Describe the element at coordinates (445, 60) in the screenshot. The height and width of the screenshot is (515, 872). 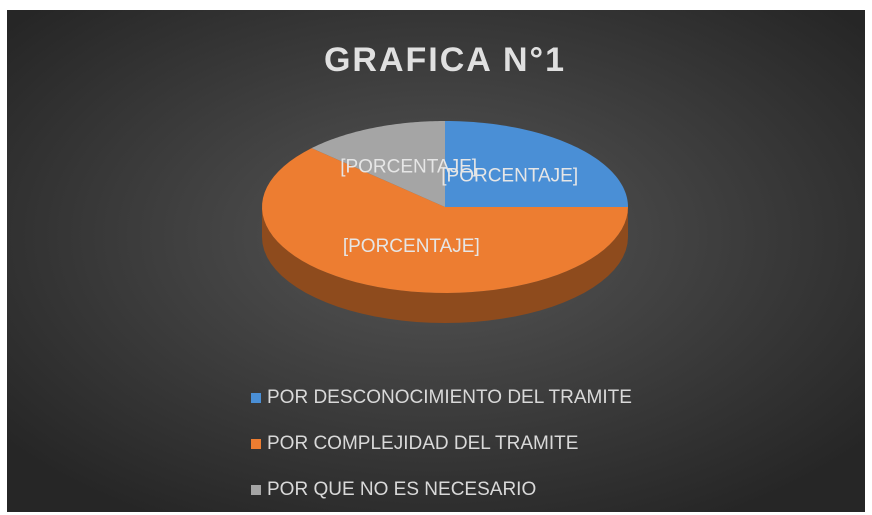
I see `chart-title: GRAFICA N°1` at that location.